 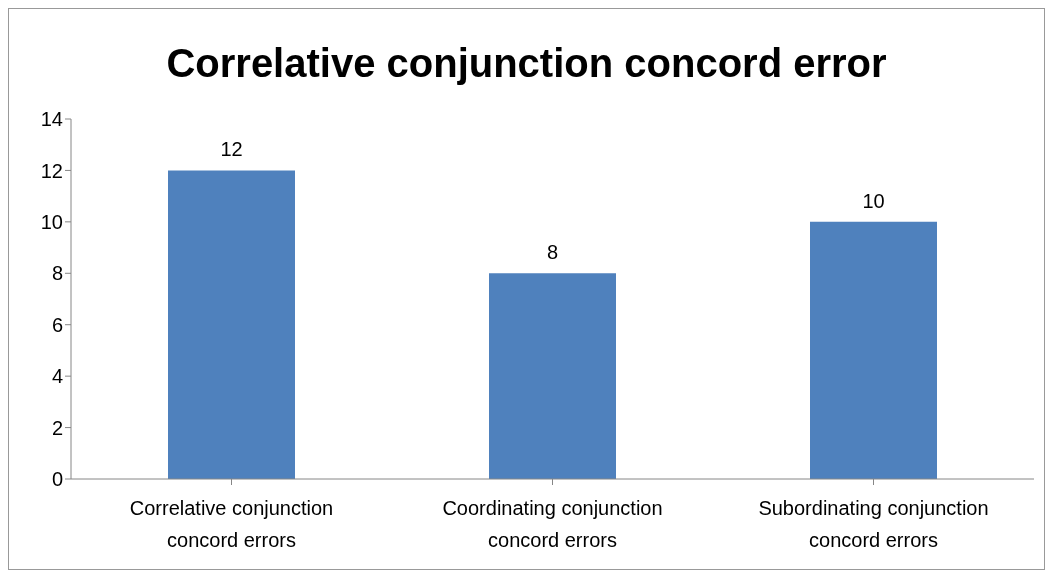 What do you see at coordinates (552, 524) in the screenshot?
I see `x-tick-label: Coordinating conjunction concord errors` at bounding box center [552, 524].